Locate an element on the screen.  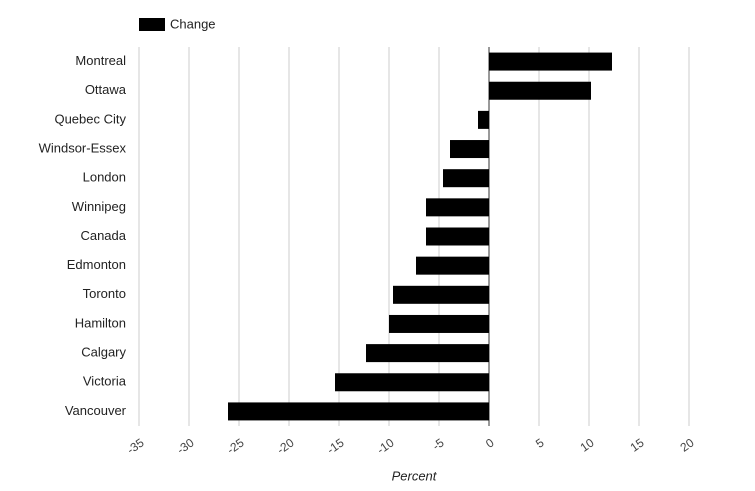
legend-label: Change is located at coordinates (193, 23).